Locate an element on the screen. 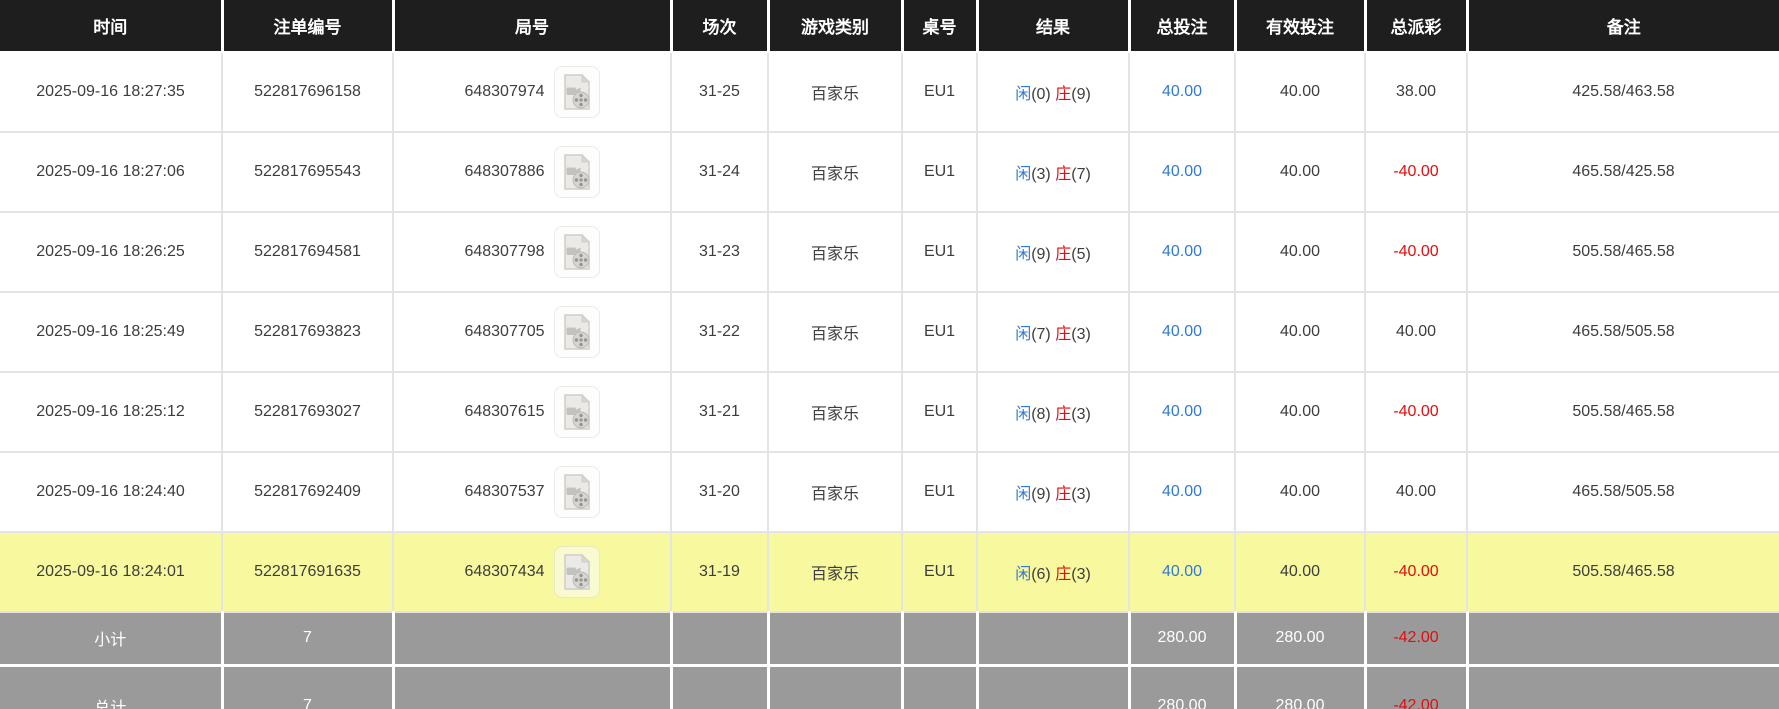 The height and width of the screenshot is (709, 1779). cell-session: 31-20 is located at coordinates (720, 492).